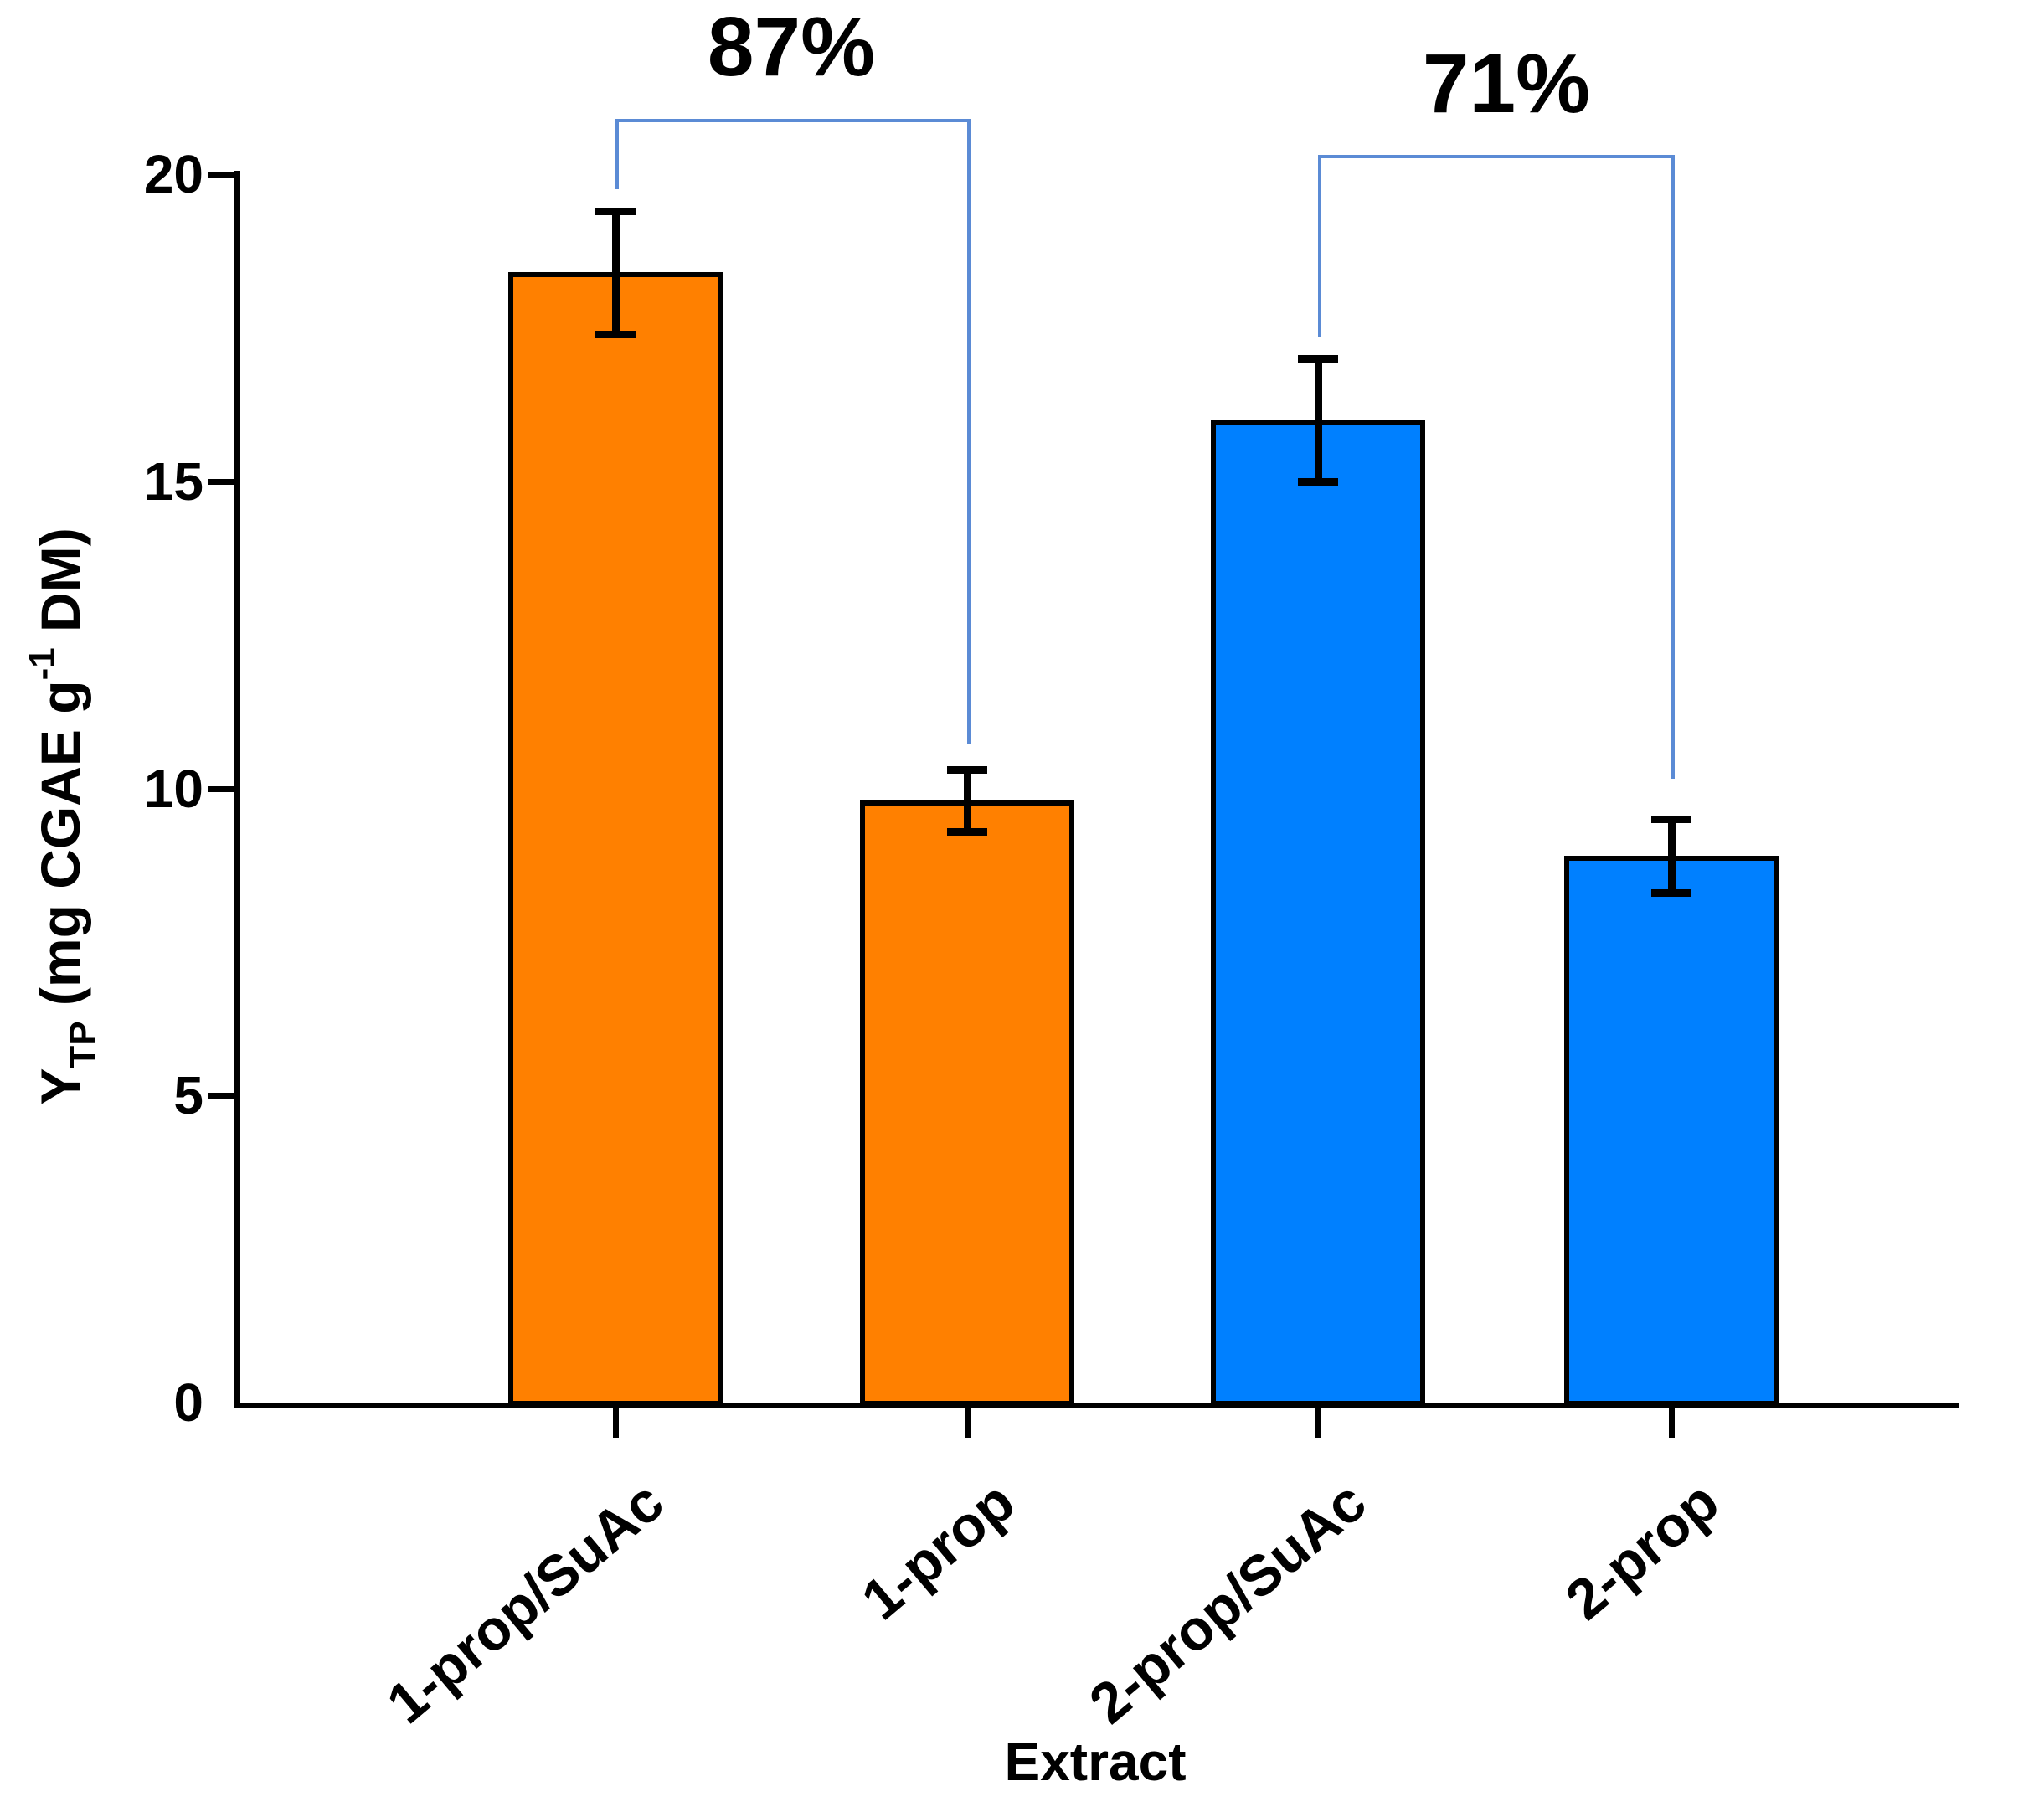 The width and height of the screenshot is (2044, 1812). What do you see at coordinates (525, 1603) in the screenshot?
I see `x-axis-category-label: 1-prop/SuAc` at bounding box center [525, 1603].